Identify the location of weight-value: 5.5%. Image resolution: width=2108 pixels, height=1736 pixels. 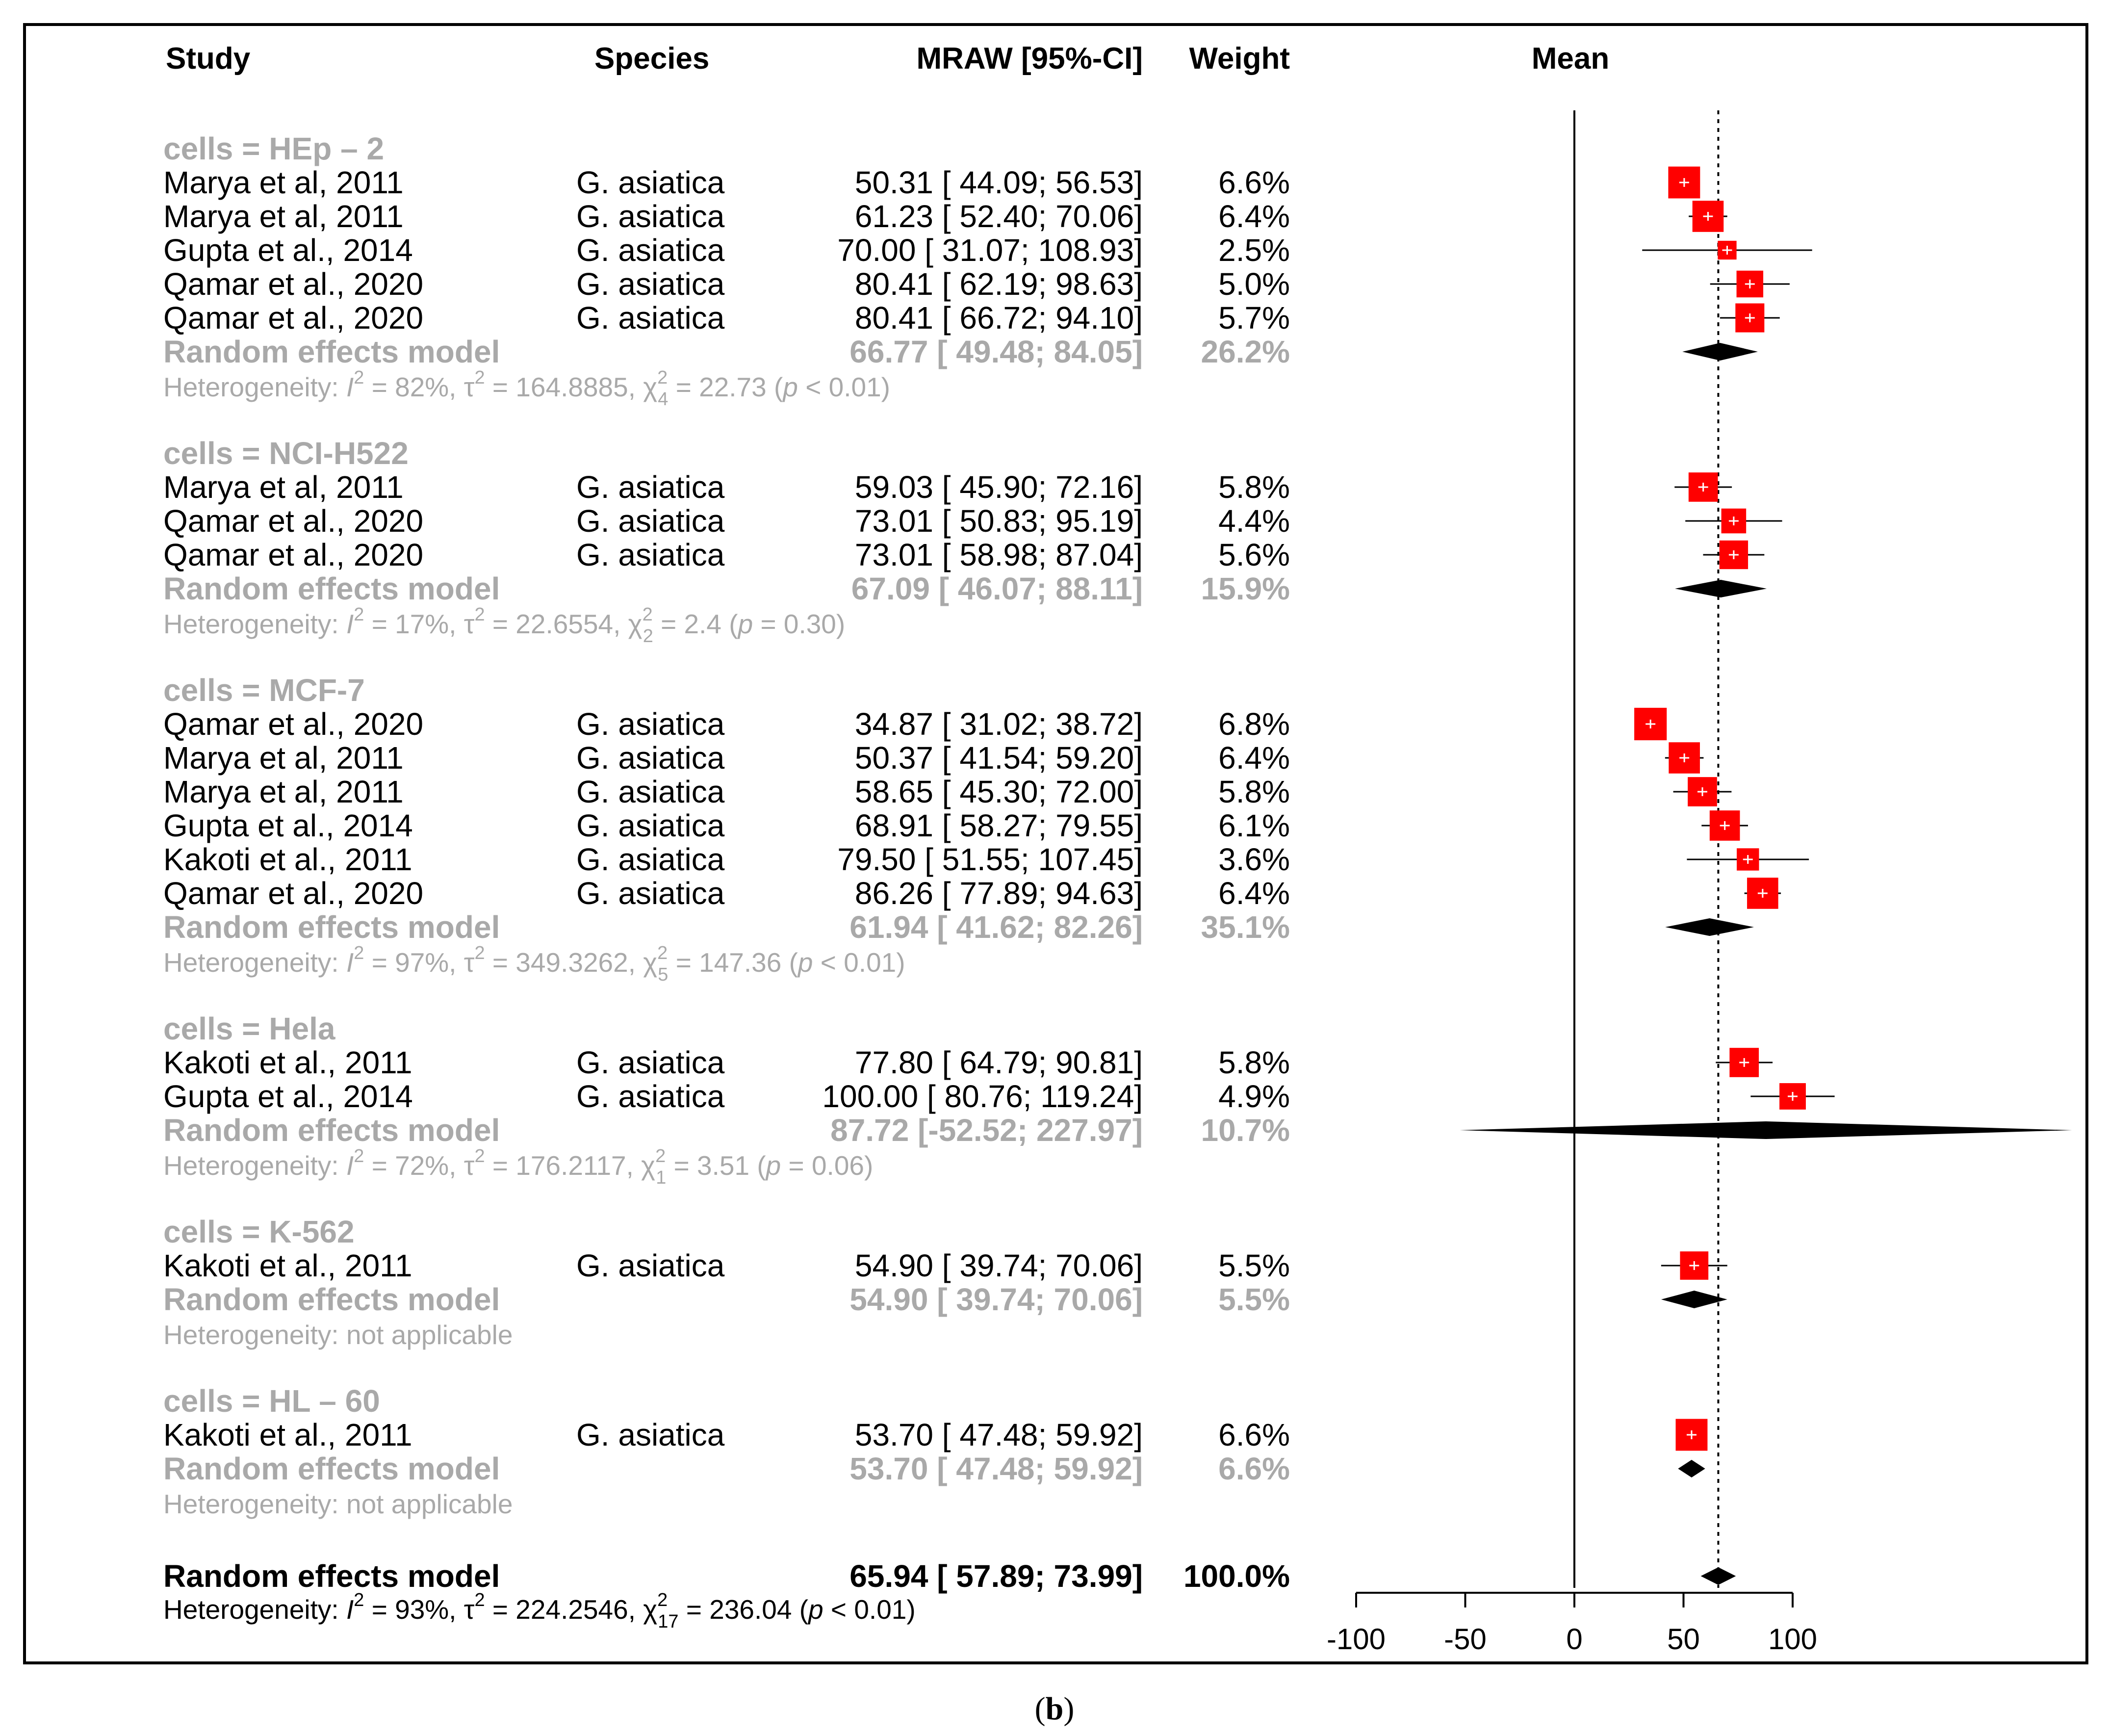
(1254, 1265).